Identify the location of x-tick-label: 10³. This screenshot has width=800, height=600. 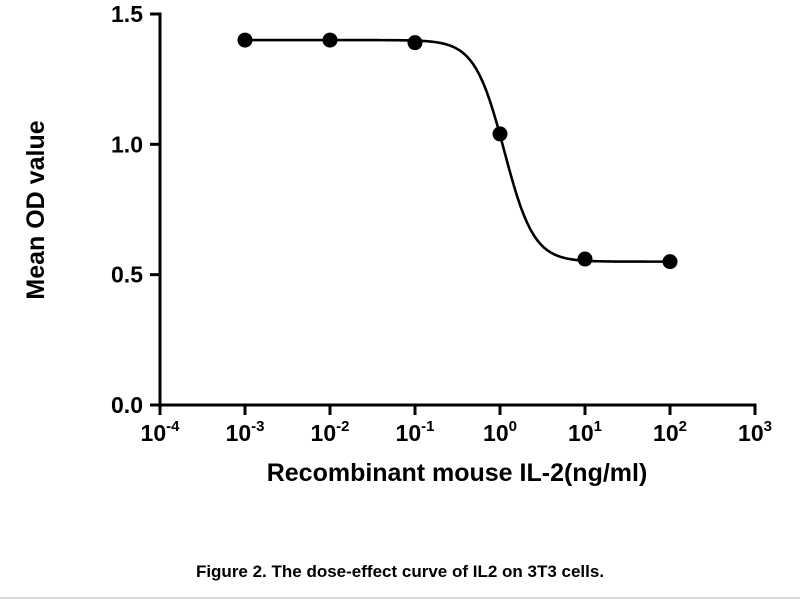
(755, 432).